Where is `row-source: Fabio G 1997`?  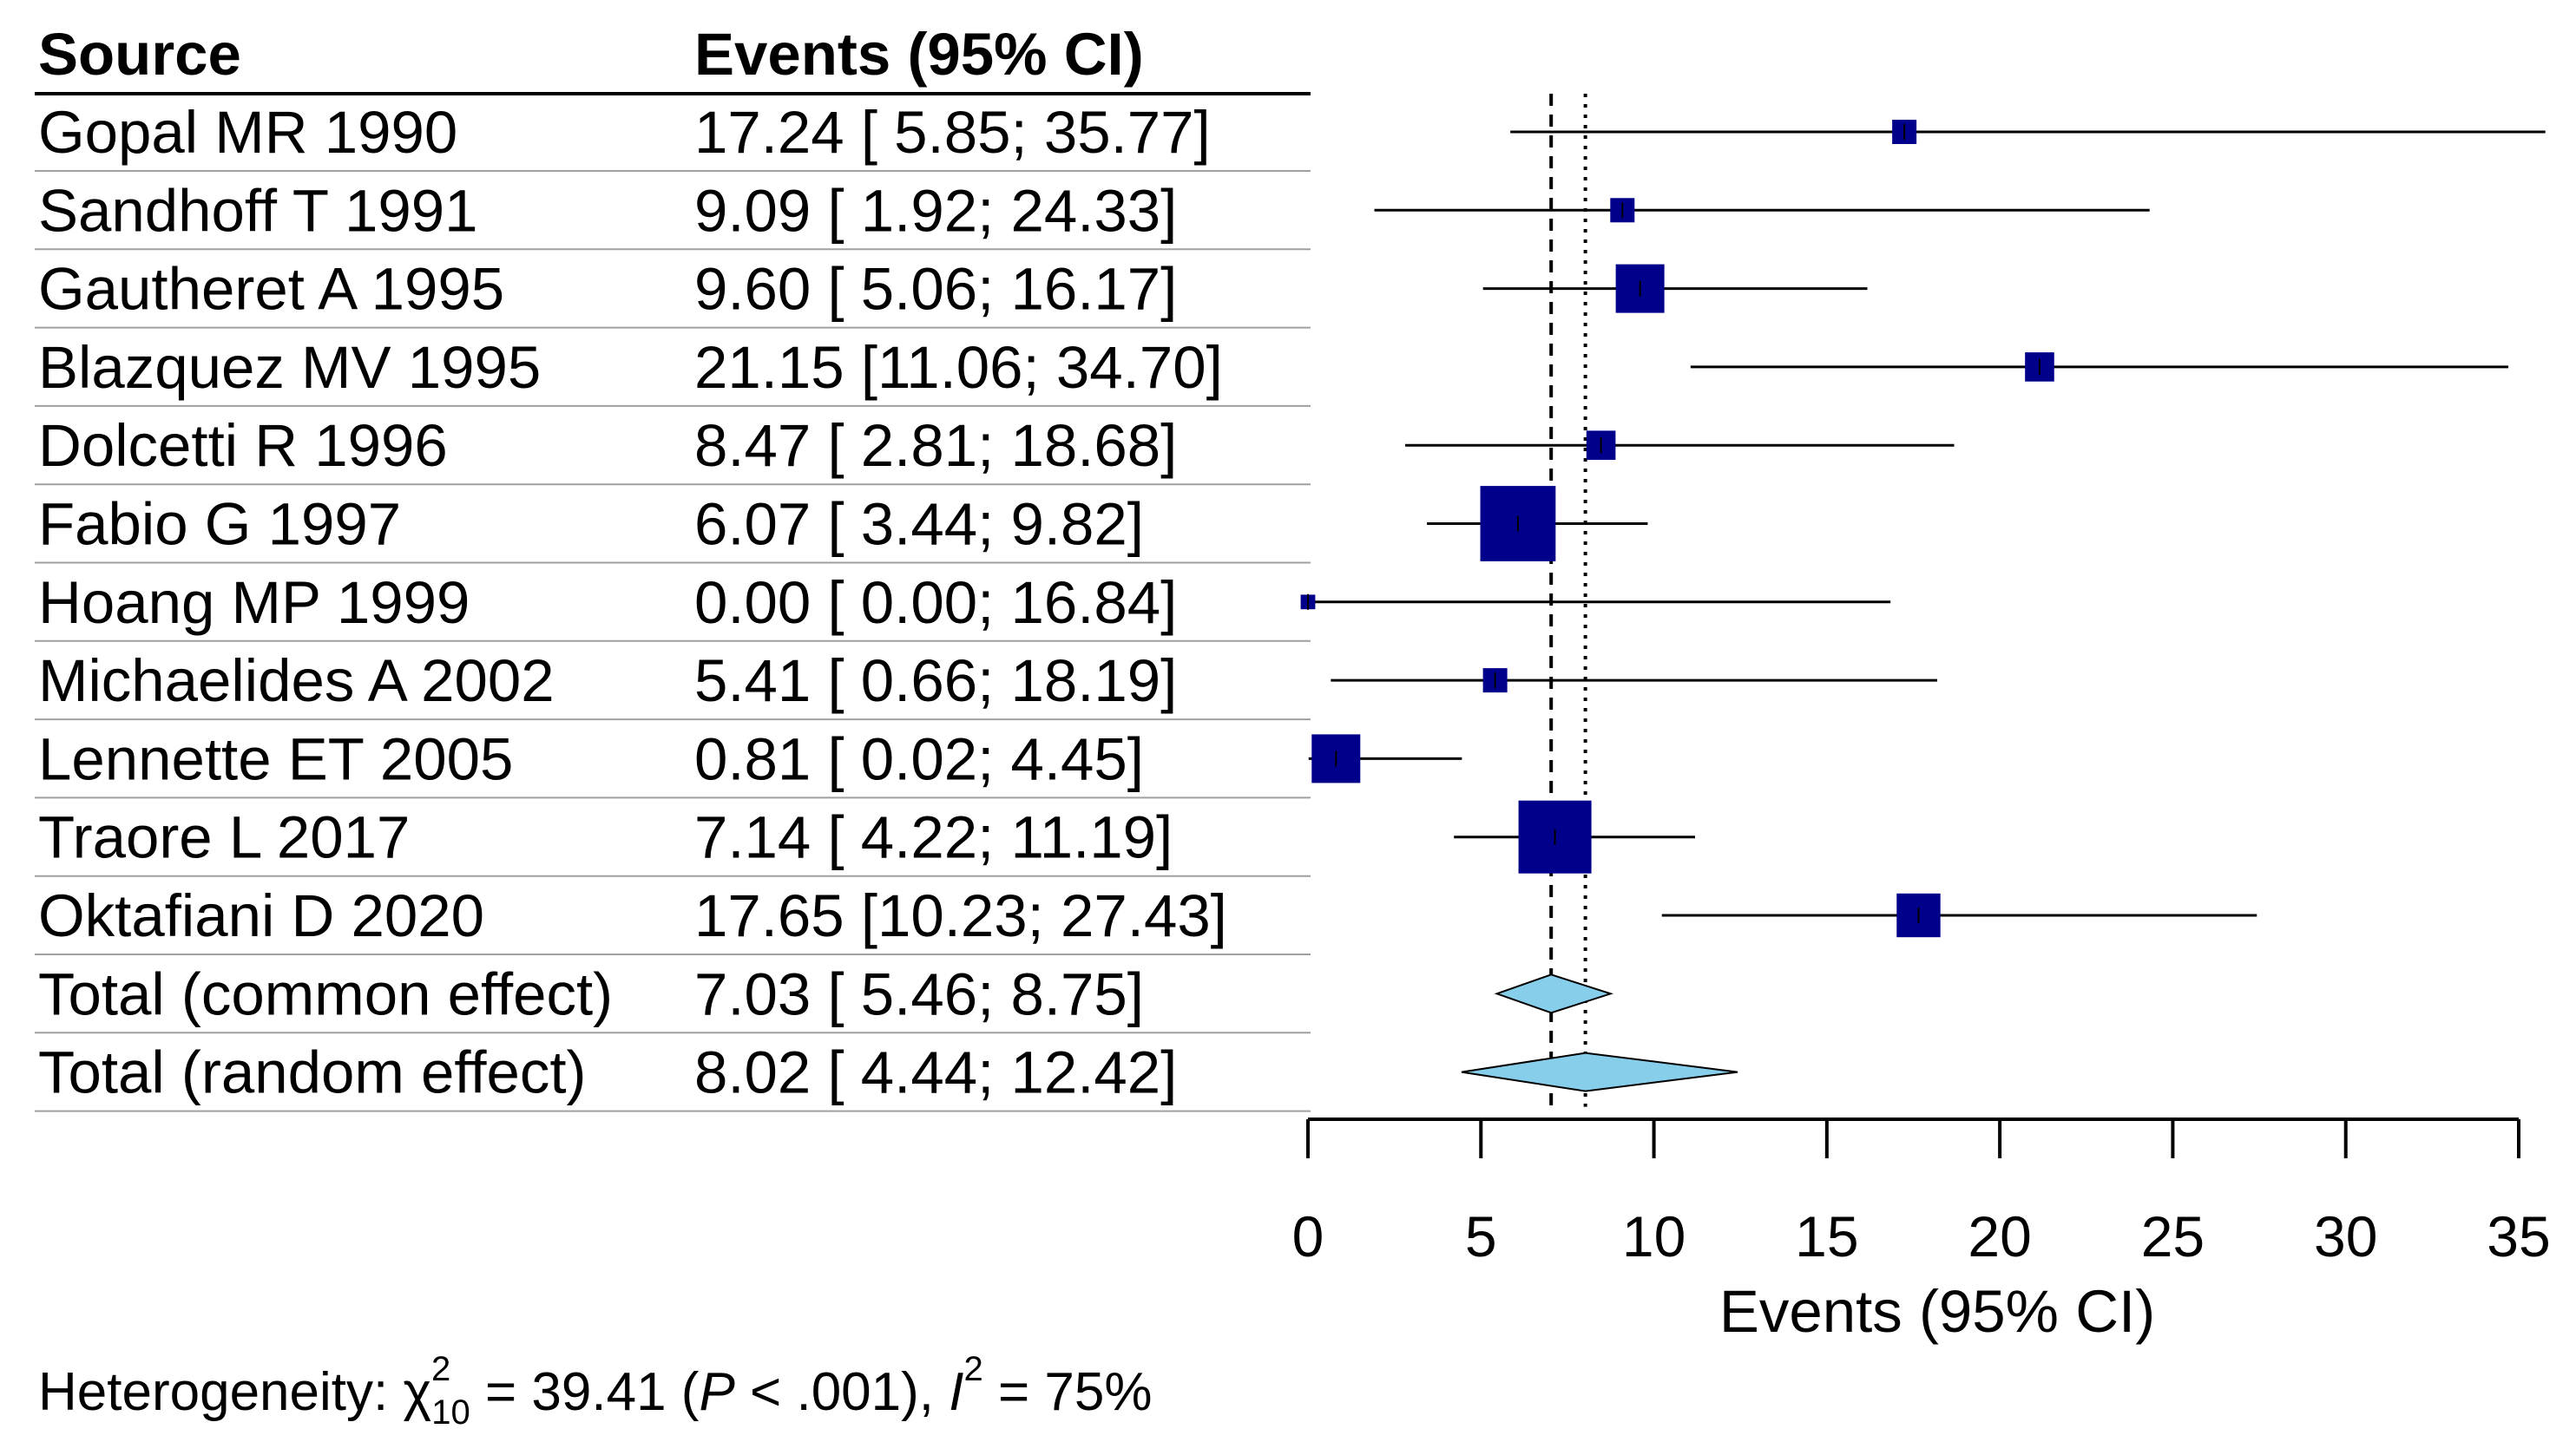
row-source: Fabio G 1997 is located at coordinates (219, 524).